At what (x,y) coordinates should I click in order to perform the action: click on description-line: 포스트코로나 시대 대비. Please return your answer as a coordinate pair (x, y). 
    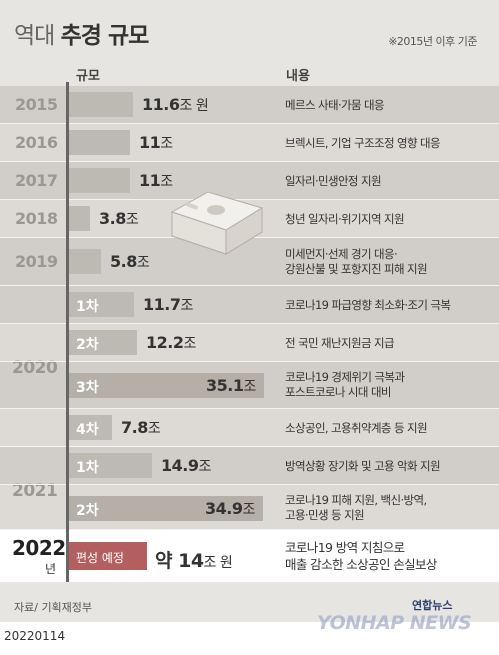
    Looking at the image, I should click on (338, 392).